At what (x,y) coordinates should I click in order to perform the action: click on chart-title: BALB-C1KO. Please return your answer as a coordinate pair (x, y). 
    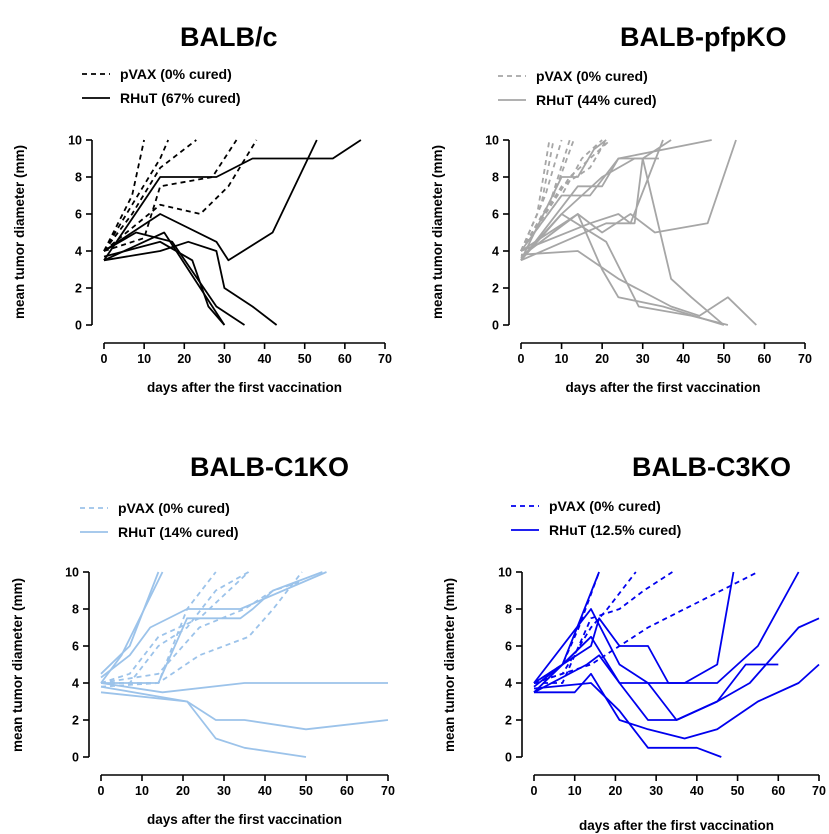
    Looking at the image, I should click on (269, 467).